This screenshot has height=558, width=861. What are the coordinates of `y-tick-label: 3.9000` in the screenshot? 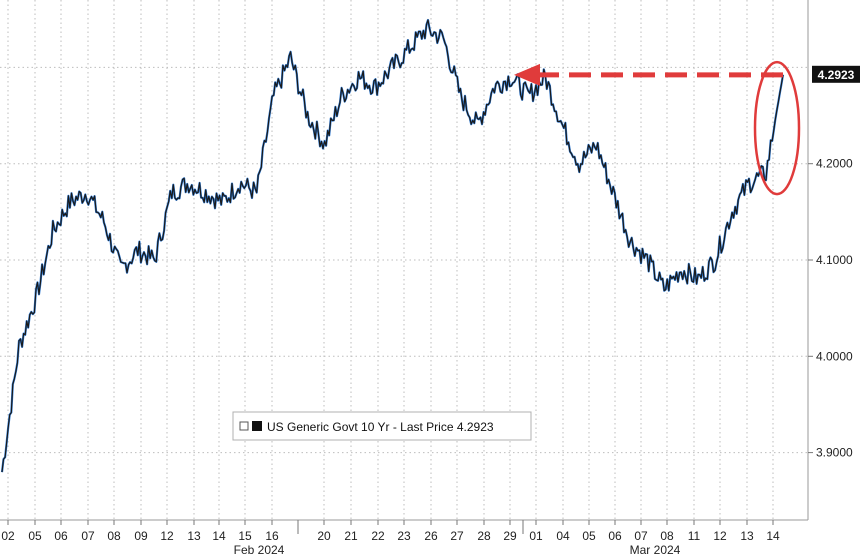 It's located at (834, 453).